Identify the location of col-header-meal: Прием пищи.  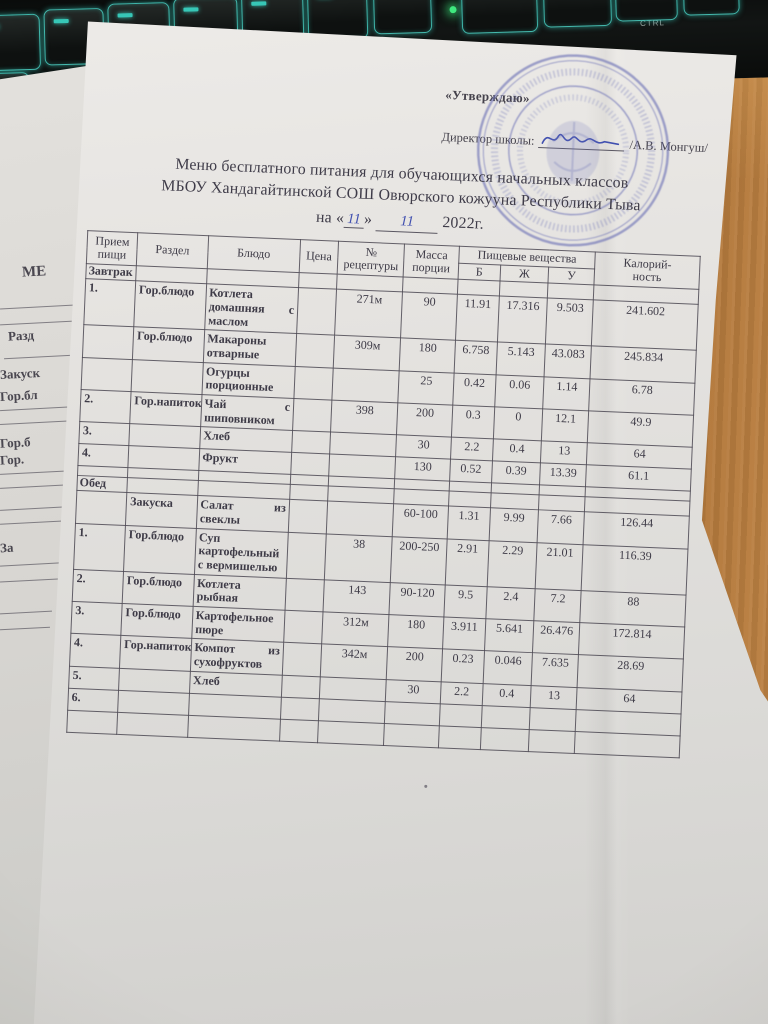
(112, 248).